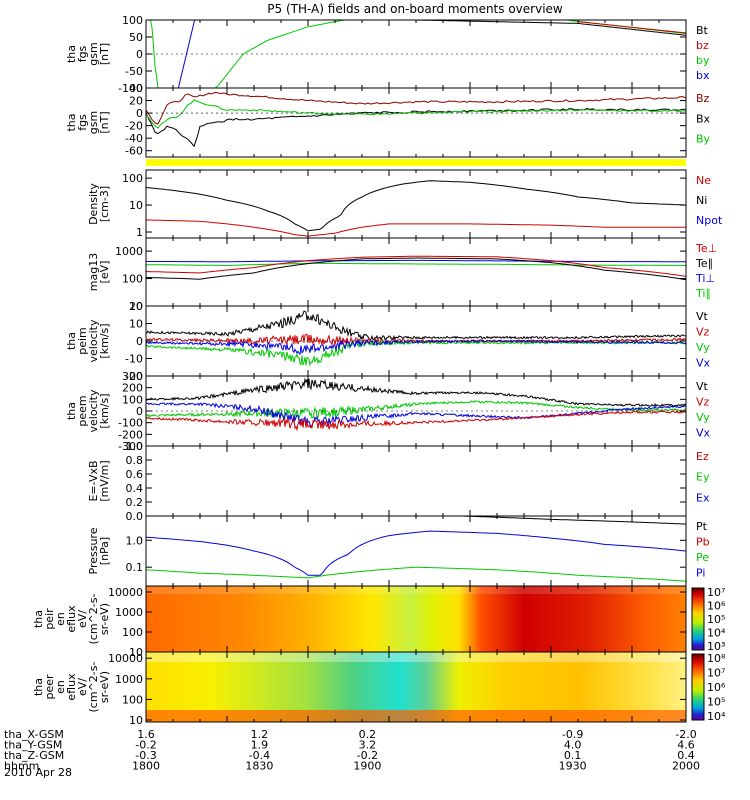  What do you see at coordinates (104, 54) in the screenshot?
I see `y-axis-label: [nT]` at bounding box center [104, 54].